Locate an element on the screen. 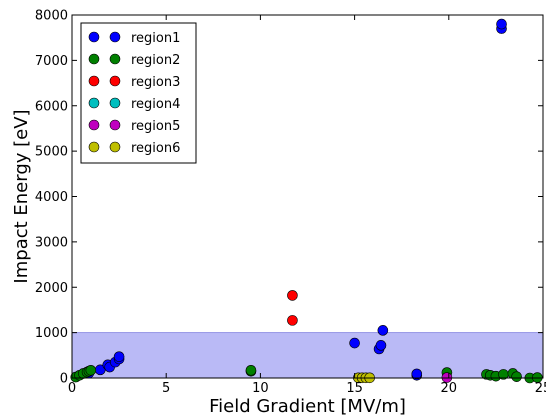 This screenshot has width=546, height=418. x-axis-label: Field Gradient [MV/m] is located at coordinates (307, 406).